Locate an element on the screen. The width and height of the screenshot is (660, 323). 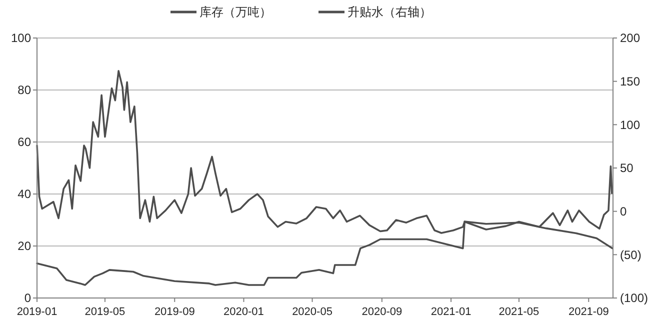
y2-tick-label: 150 is located at coordinates (630, 81).